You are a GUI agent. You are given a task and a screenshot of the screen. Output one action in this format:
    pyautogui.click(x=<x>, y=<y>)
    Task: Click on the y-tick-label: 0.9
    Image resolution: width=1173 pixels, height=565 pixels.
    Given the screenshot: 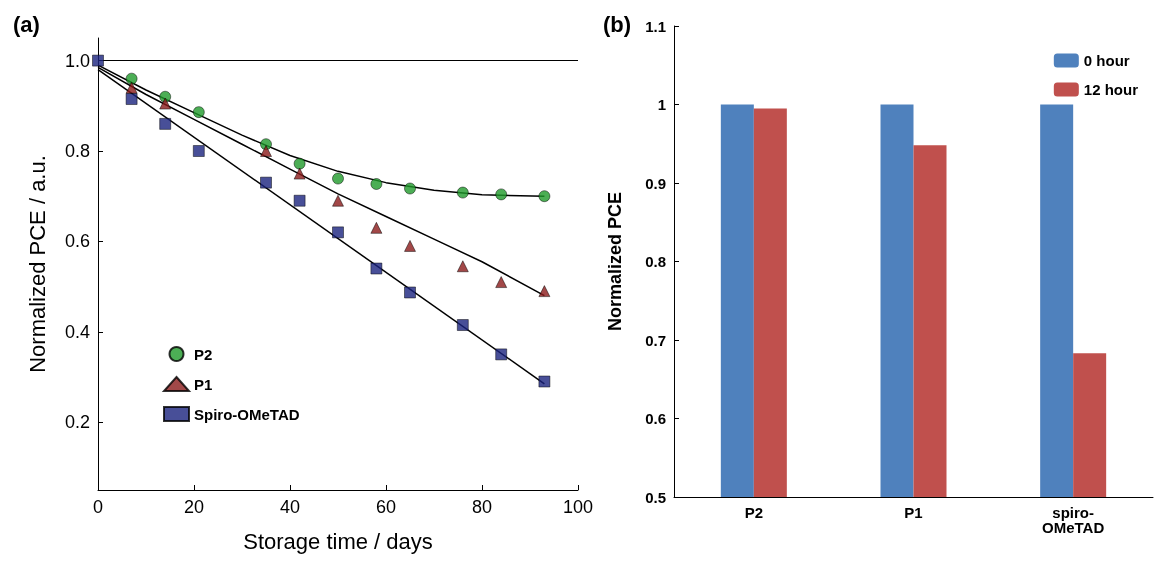 What is the action you would take?
    pyautogui.click(x=655, y=183)
    